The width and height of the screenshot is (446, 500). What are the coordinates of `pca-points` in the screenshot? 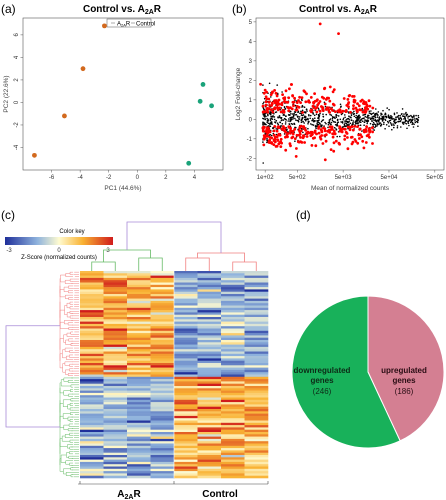 It's located at (123, 94).